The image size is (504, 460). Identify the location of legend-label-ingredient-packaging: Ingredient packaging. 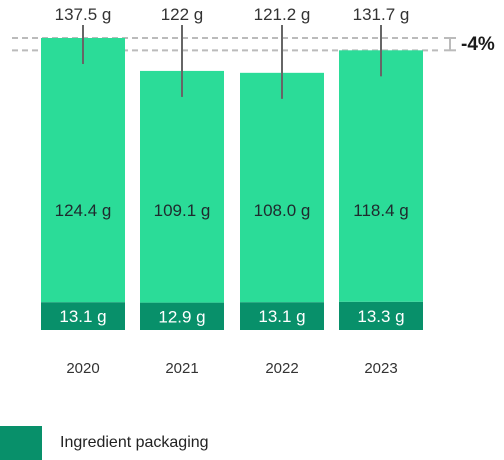
(134, 442).